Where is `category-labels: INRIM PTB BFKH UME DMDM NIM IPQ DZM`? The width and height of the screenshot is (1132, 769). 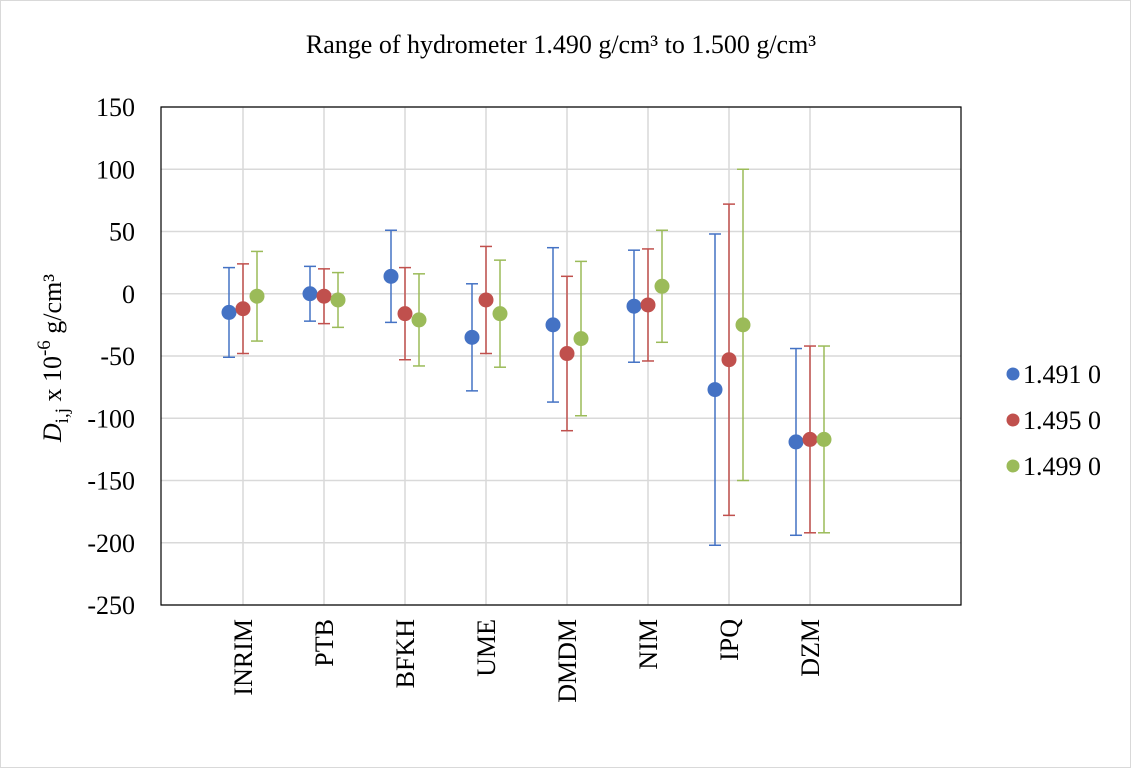
category-labels: INRIM PTB BFKH UME DMDM NIM IPQ DZM is located at coordinates (527, 661).